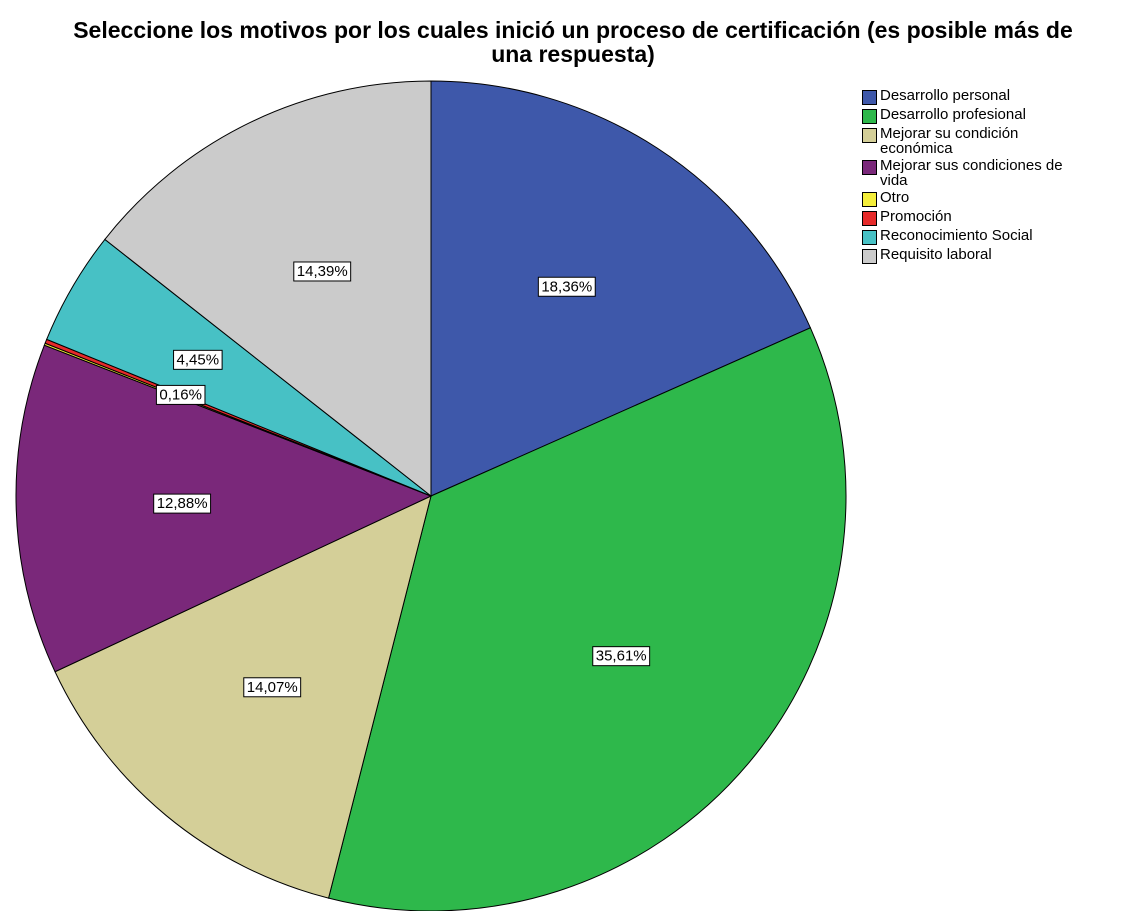 The width and height of the screenshot is (1146, 911). Describe the element at coordinates (953, 114) in the screenshot. I see `legend-label: Desarrollo profesional` at that location.